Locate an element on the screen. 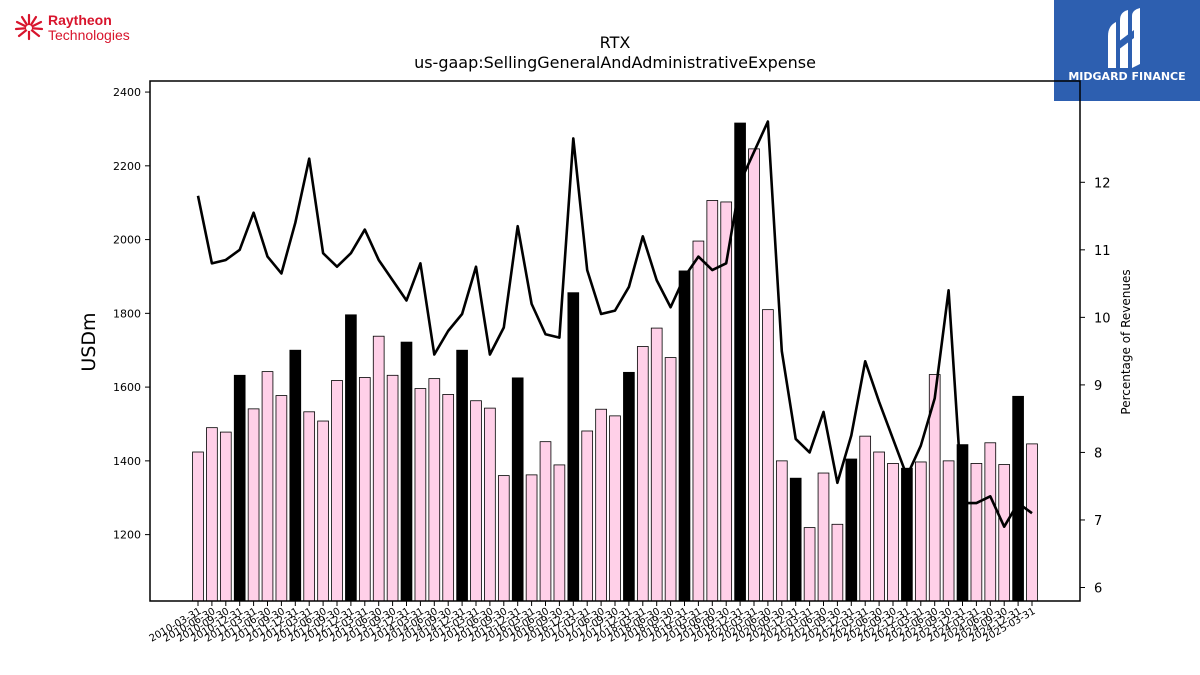  y2-tick-label: 6 is located at coordinates (1098, 588).